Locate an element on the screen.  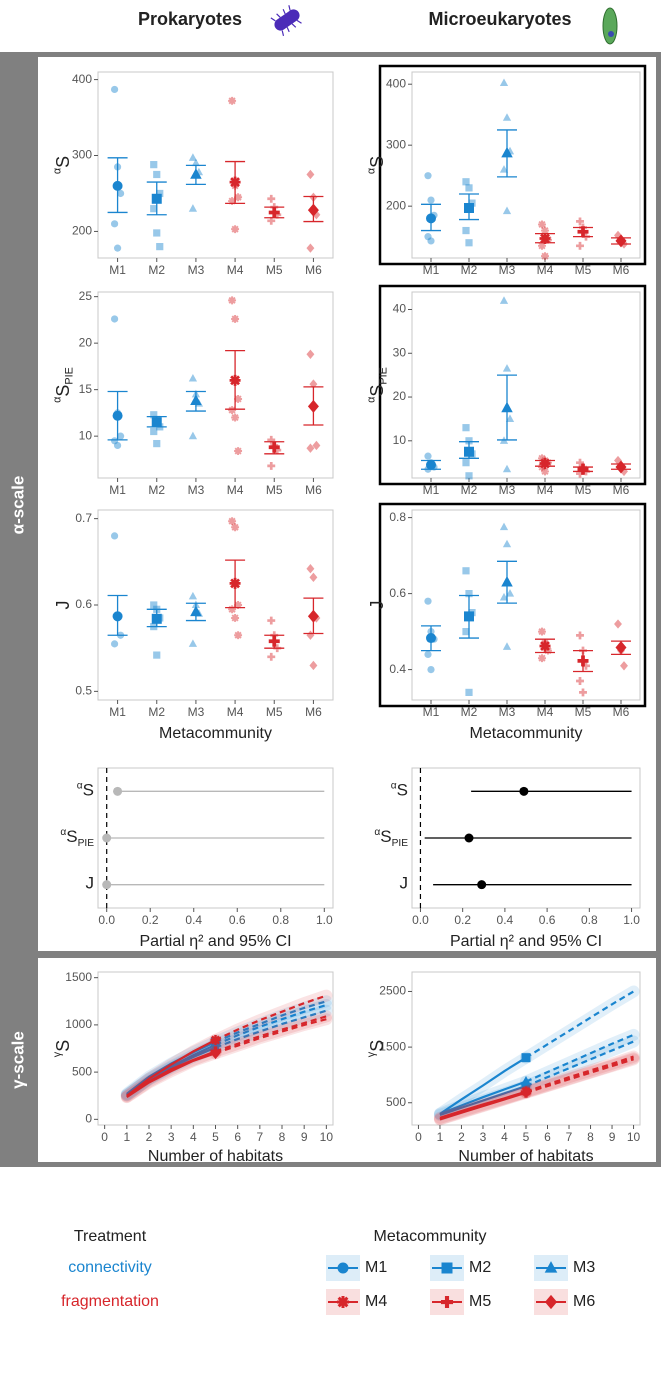
y-tick-label: 0.6 is located at coordinates (83, 604).